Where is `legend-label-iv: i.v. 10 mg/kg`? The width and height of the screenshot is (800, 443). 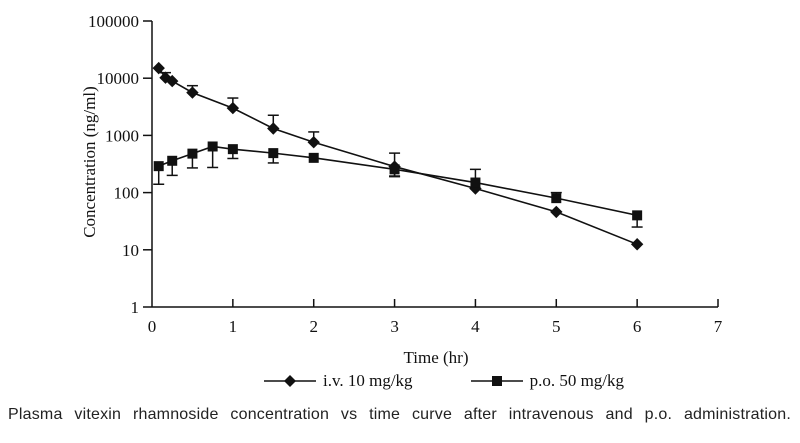 legend-label-iv: i.v. 10 mg/kg is located at coordinates (367, 380).